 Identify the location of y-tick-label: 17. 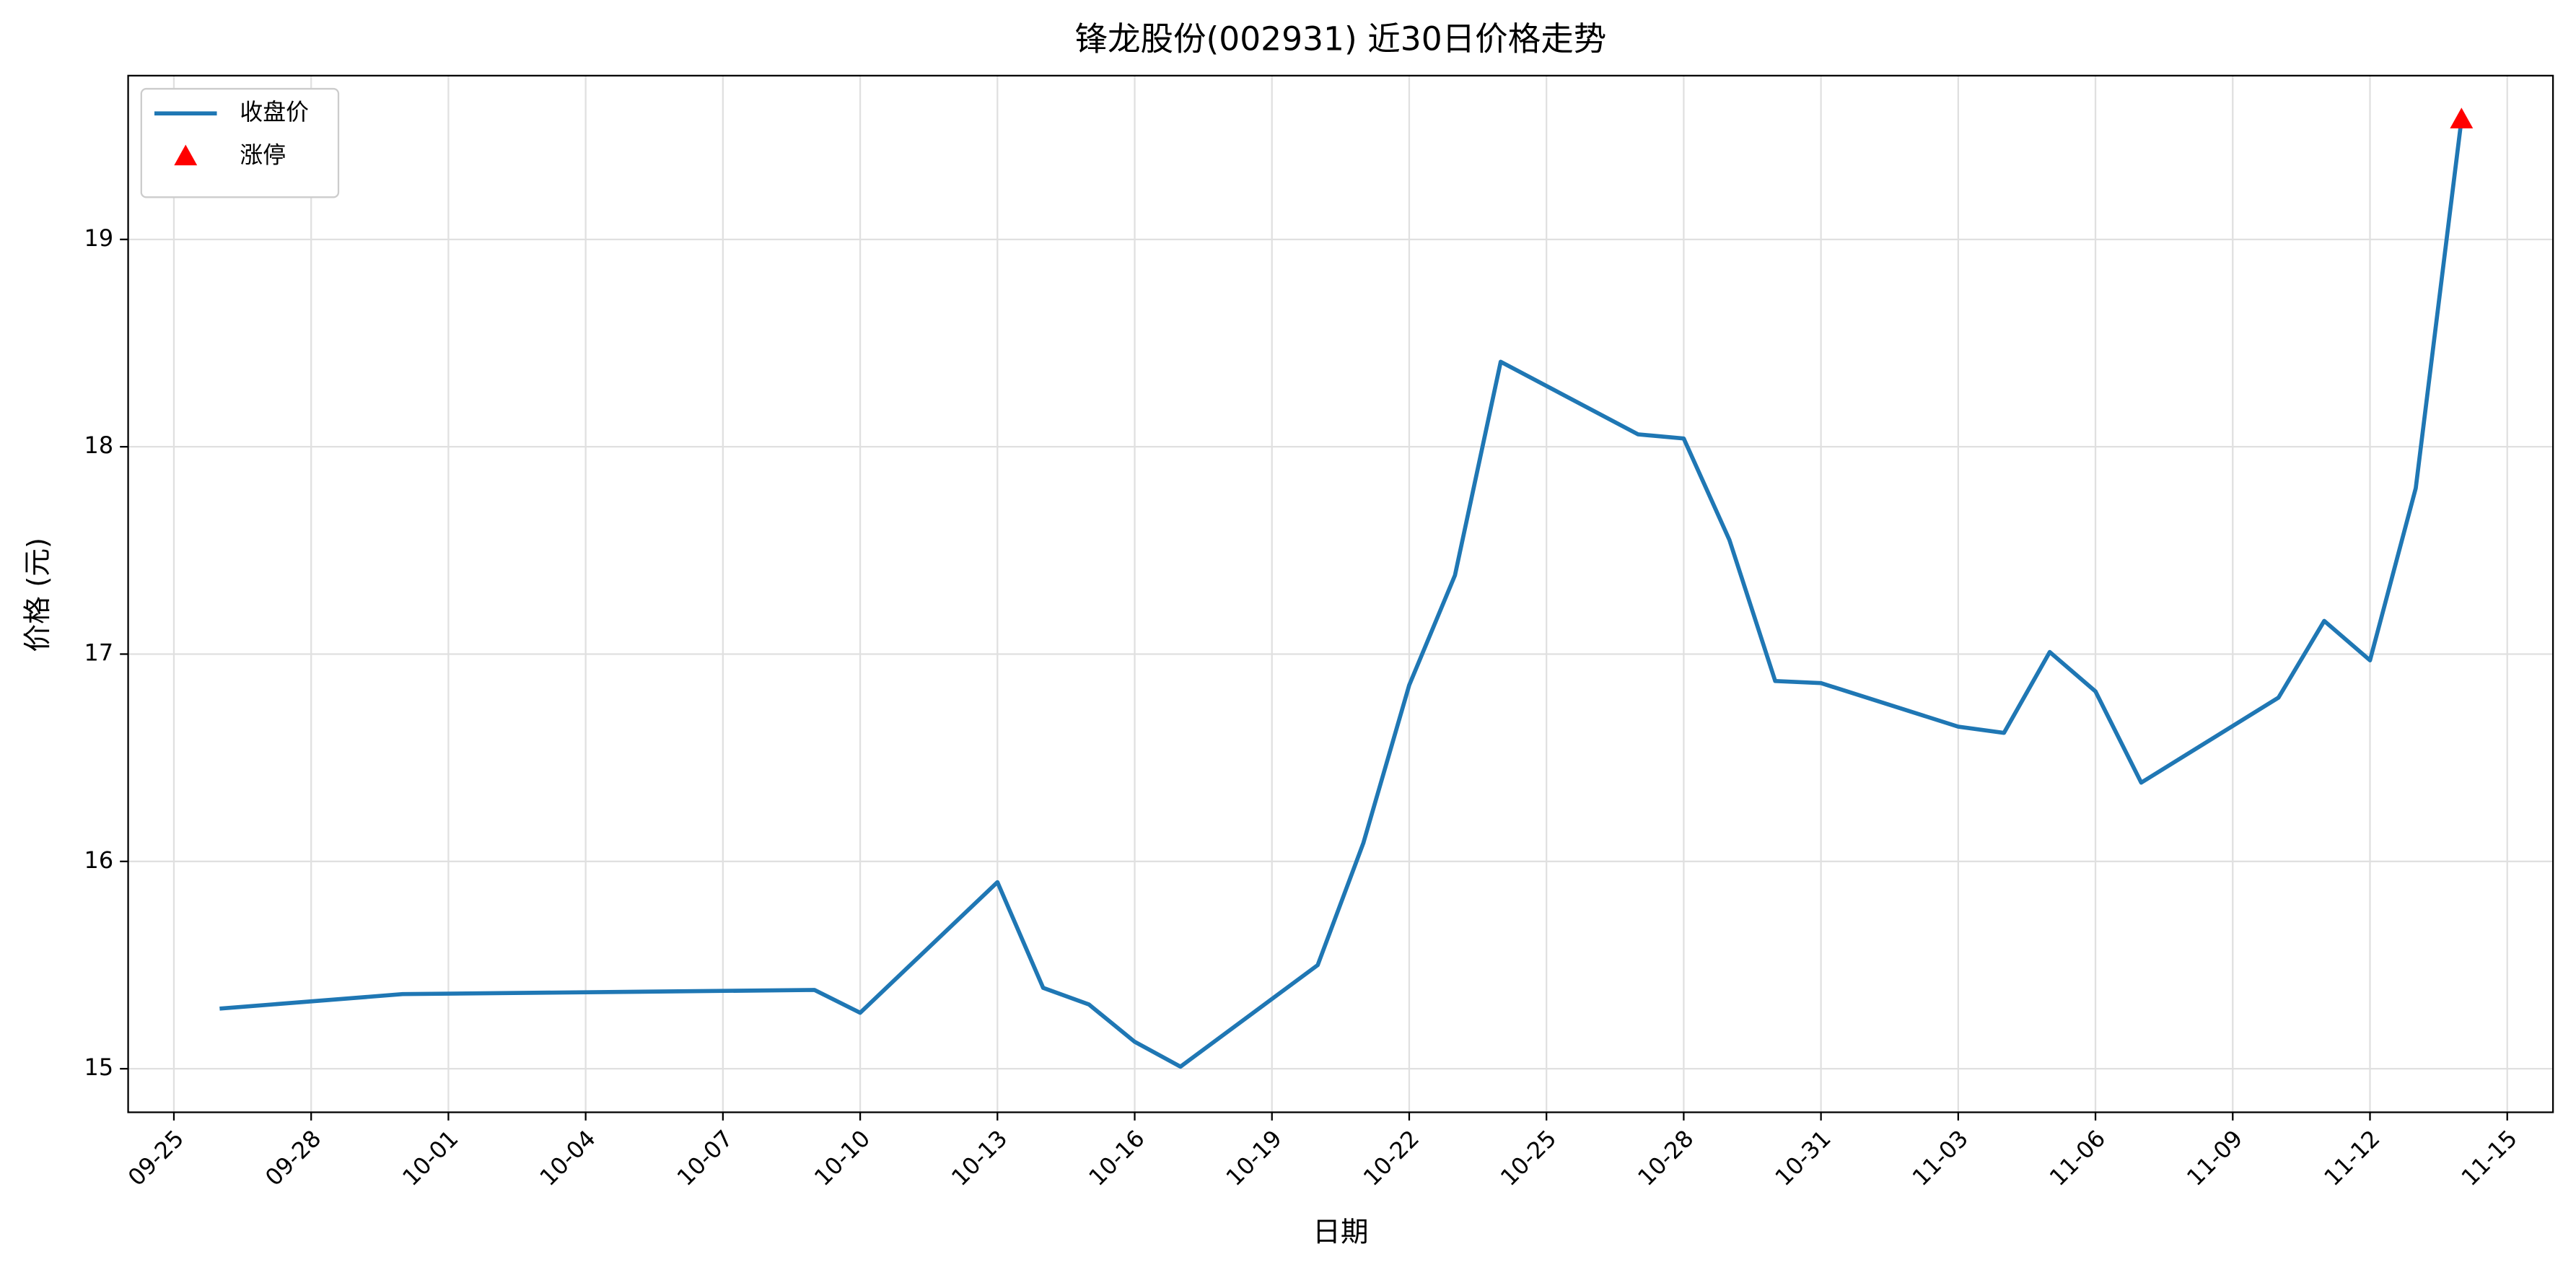
(99, 653).